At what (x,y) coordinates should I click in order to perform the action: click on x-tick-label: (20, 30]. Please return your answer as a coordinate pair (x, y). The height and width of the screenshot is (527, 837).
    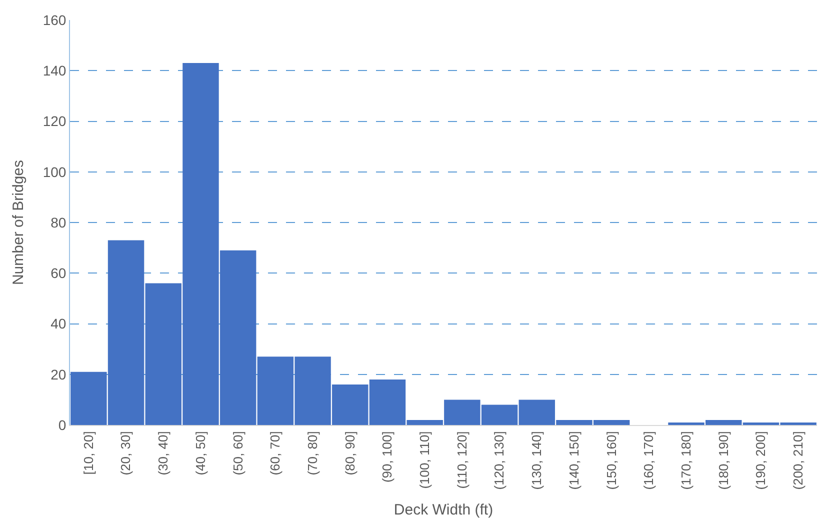
    Looking at the image, I should click on (126, 453).